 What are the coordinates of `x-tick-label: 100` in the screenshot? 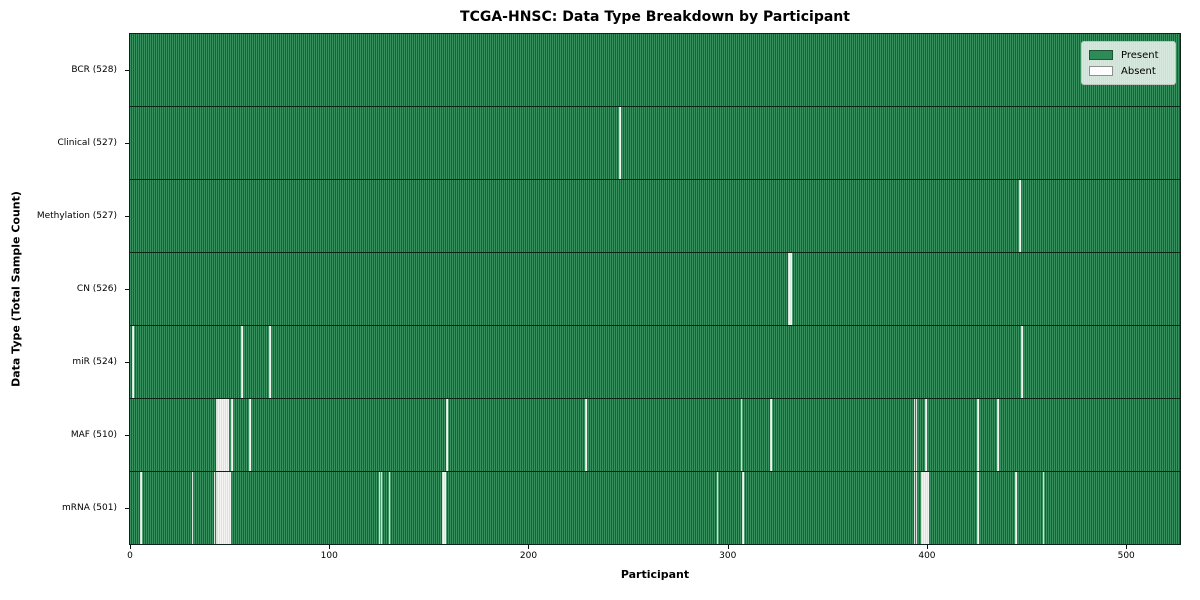 It's located at (329, 556).